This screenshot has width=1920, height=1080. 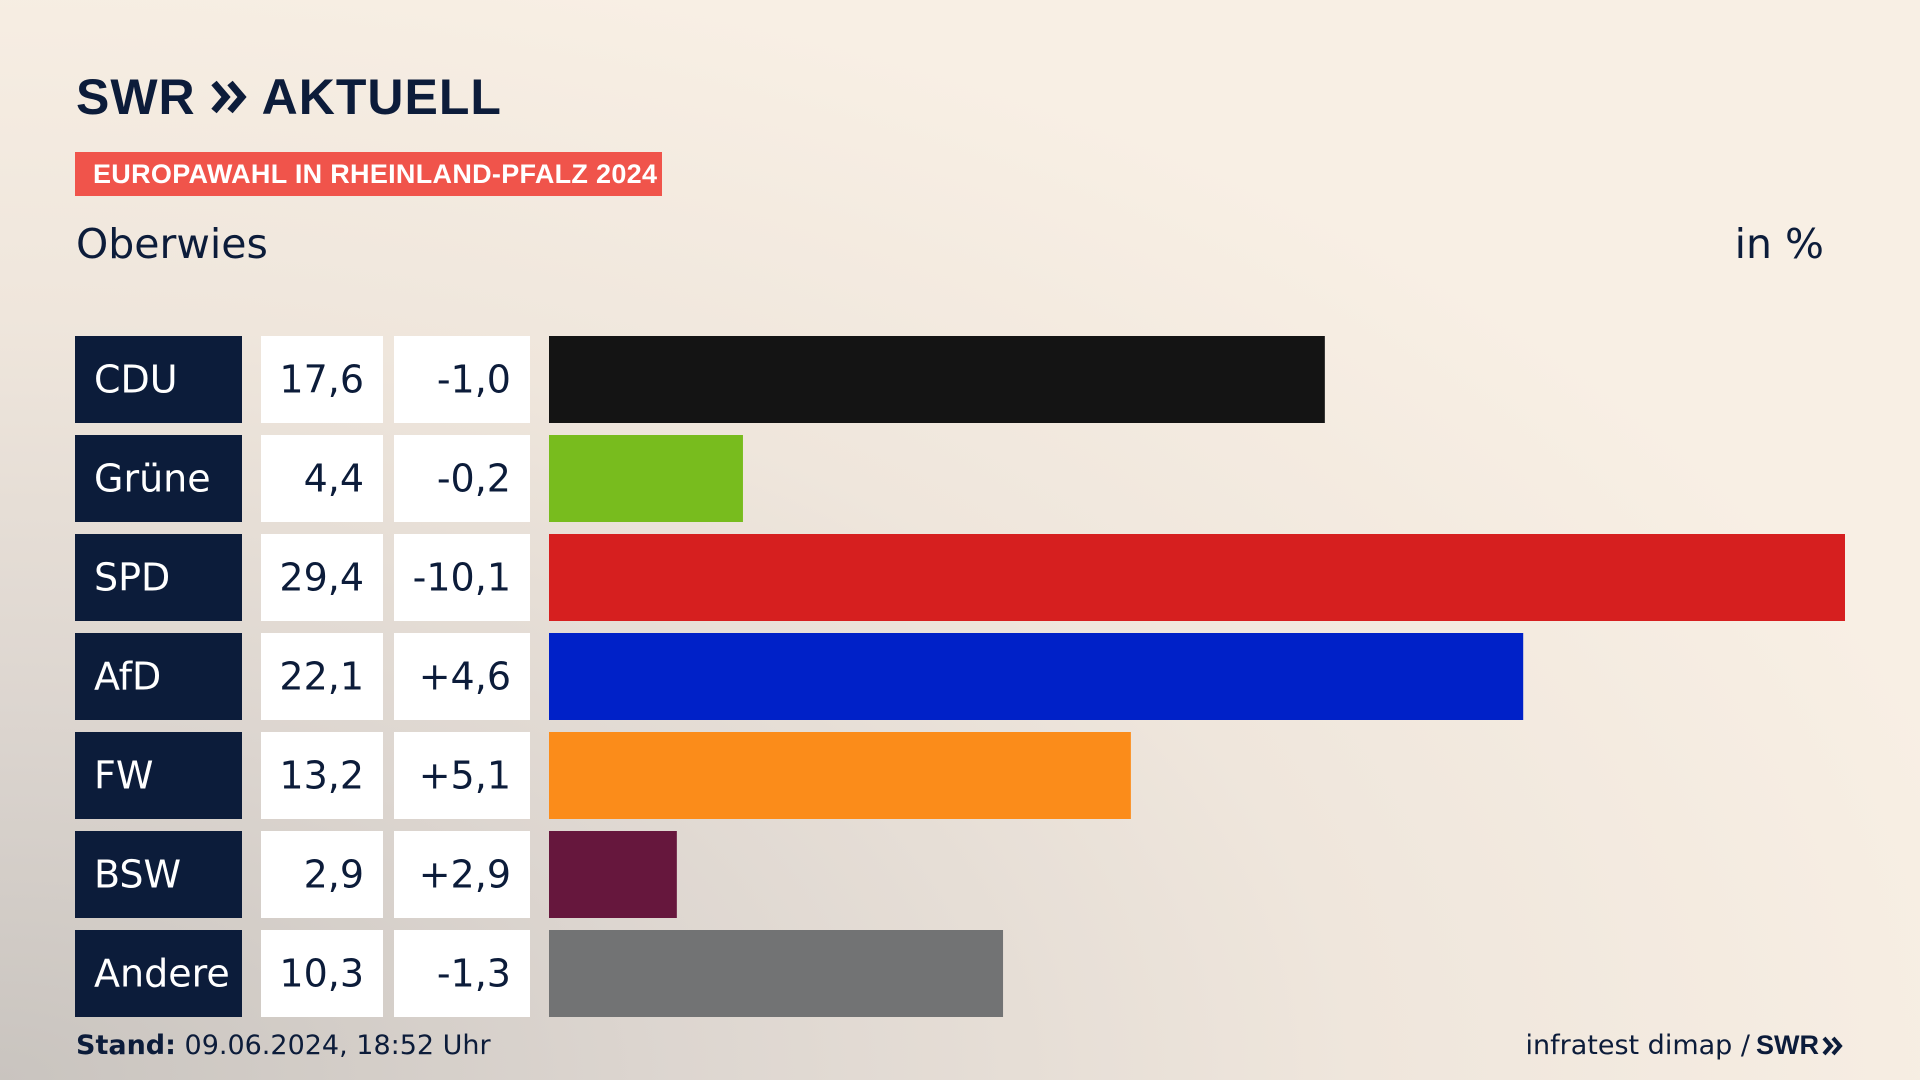 What do you see at coordinates (1637, 1045) in the screenshot?
I see `source-text: infratest dimap /` at bounding box center [1637, 1045].